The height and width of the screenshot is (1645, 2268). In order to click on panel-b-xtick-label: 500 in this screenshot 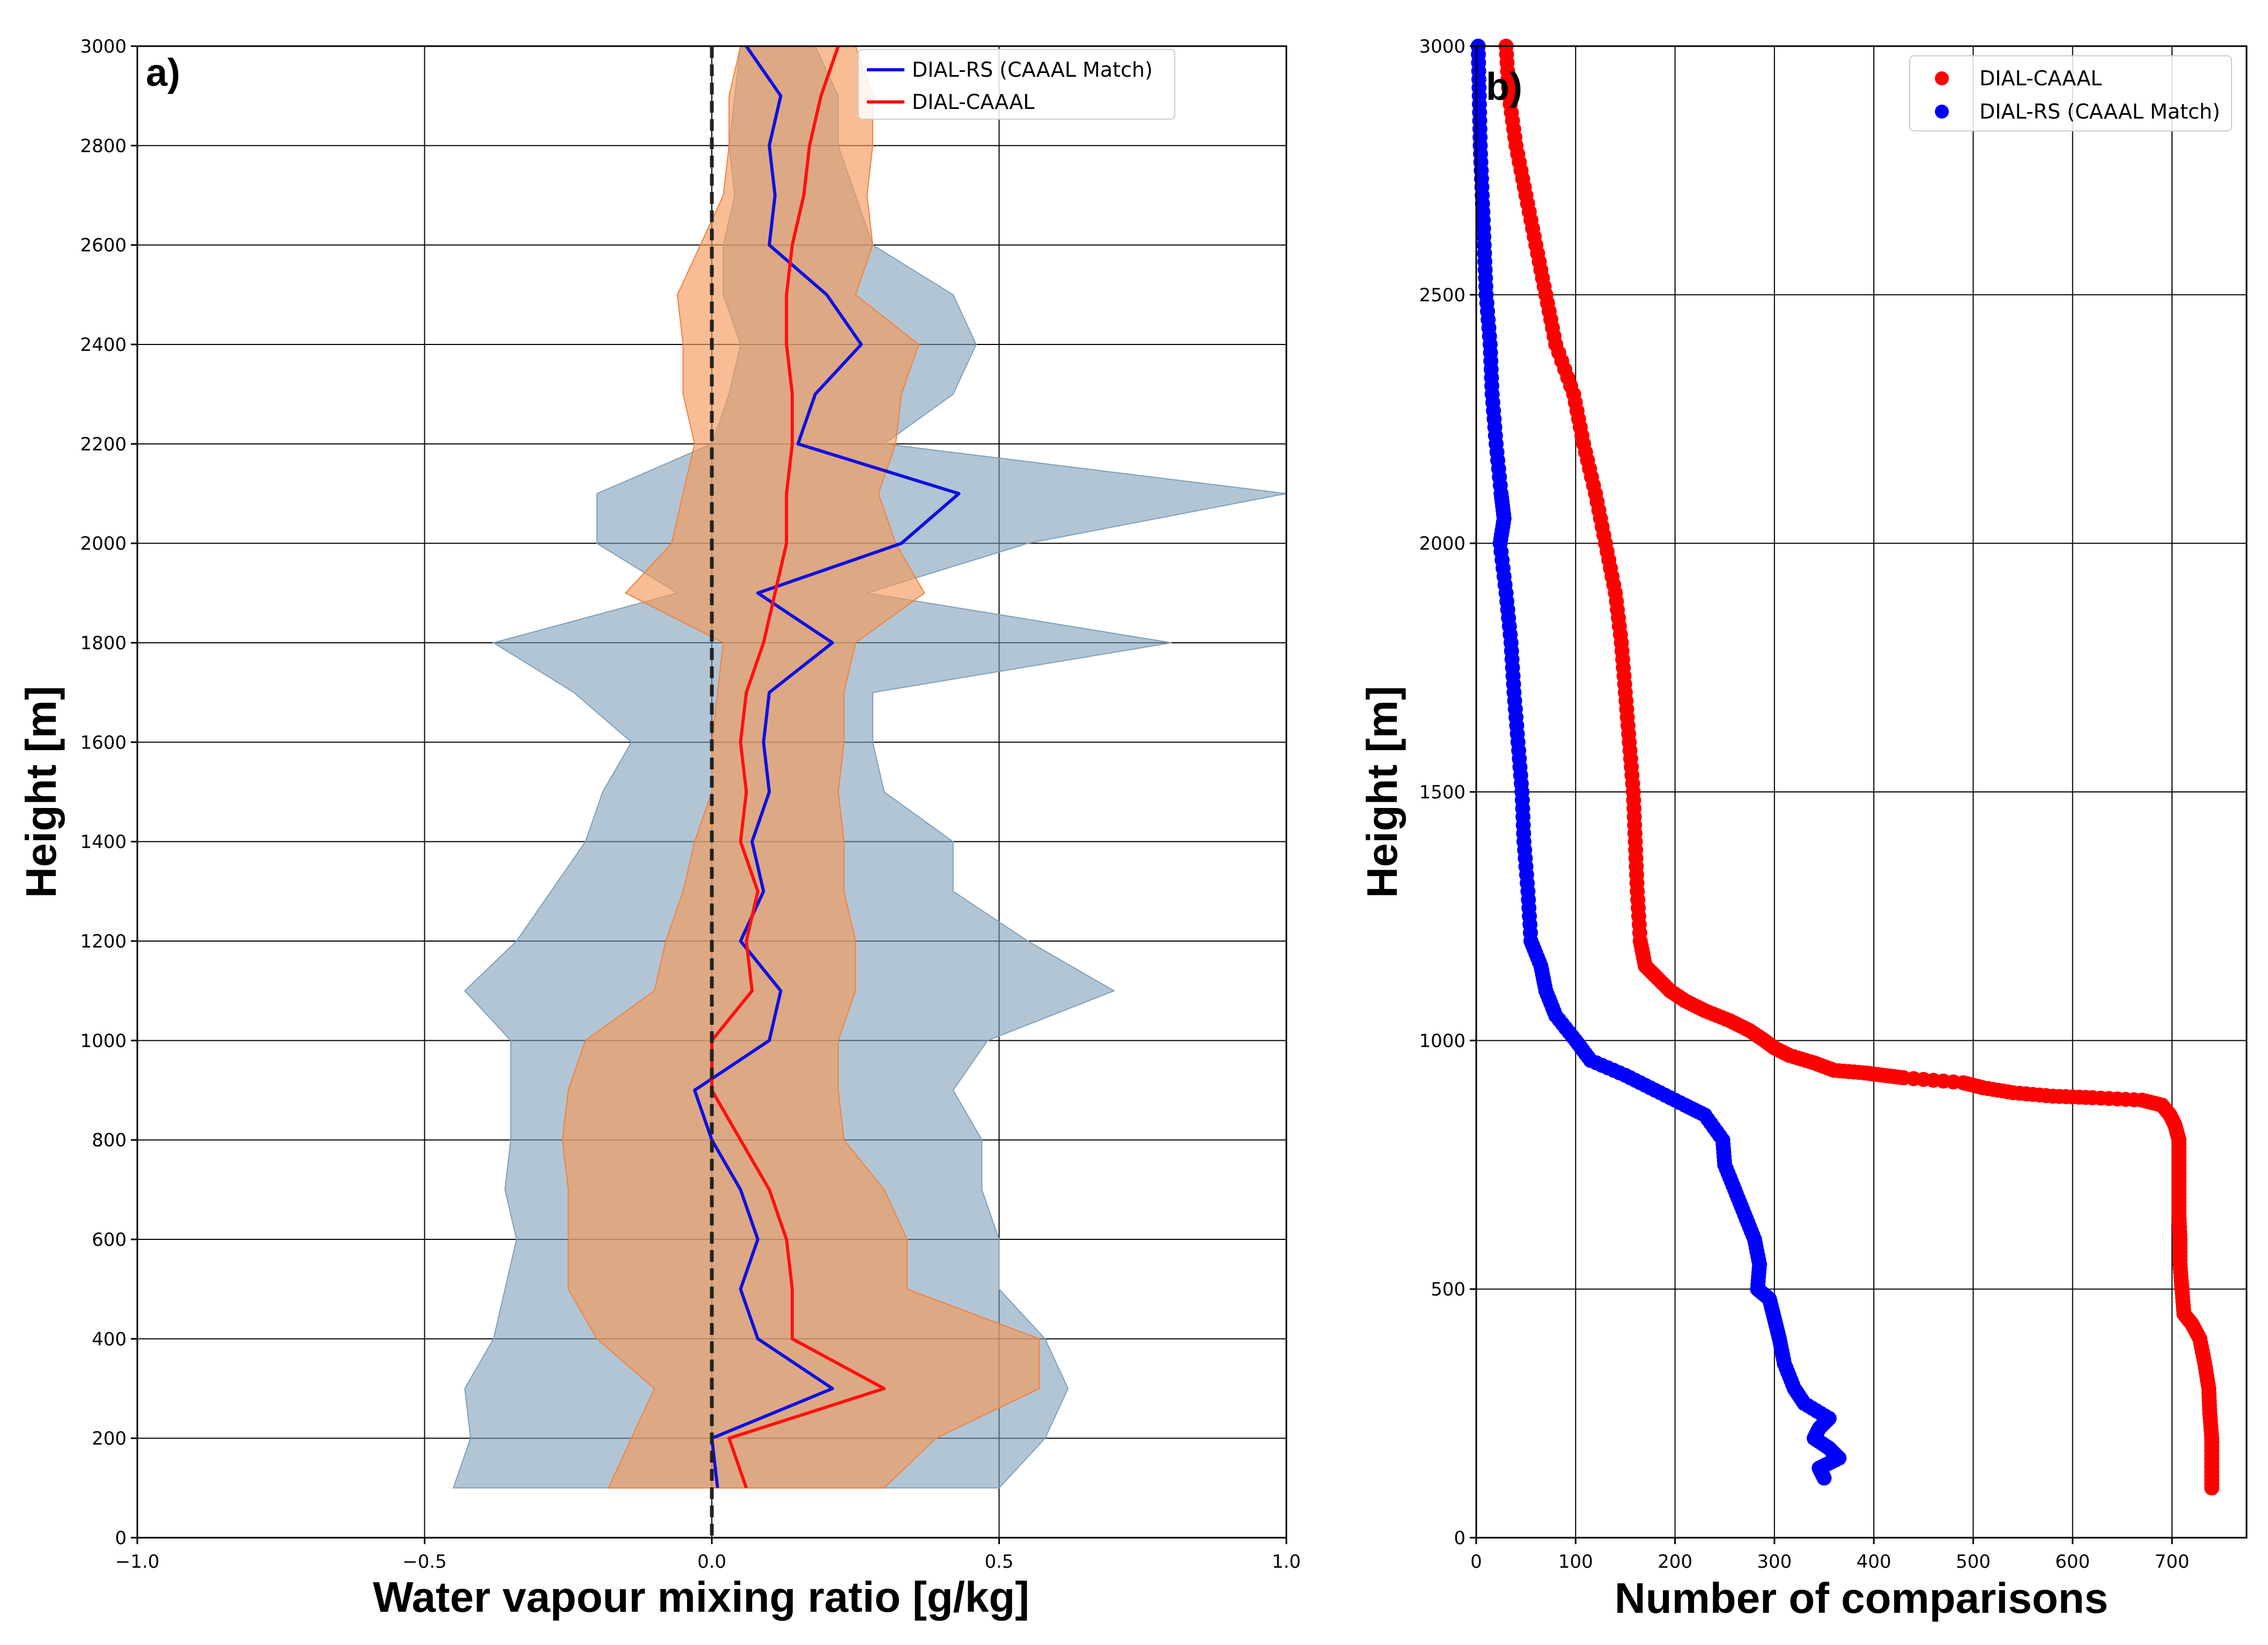, I will do `click(1973, 1562)`.